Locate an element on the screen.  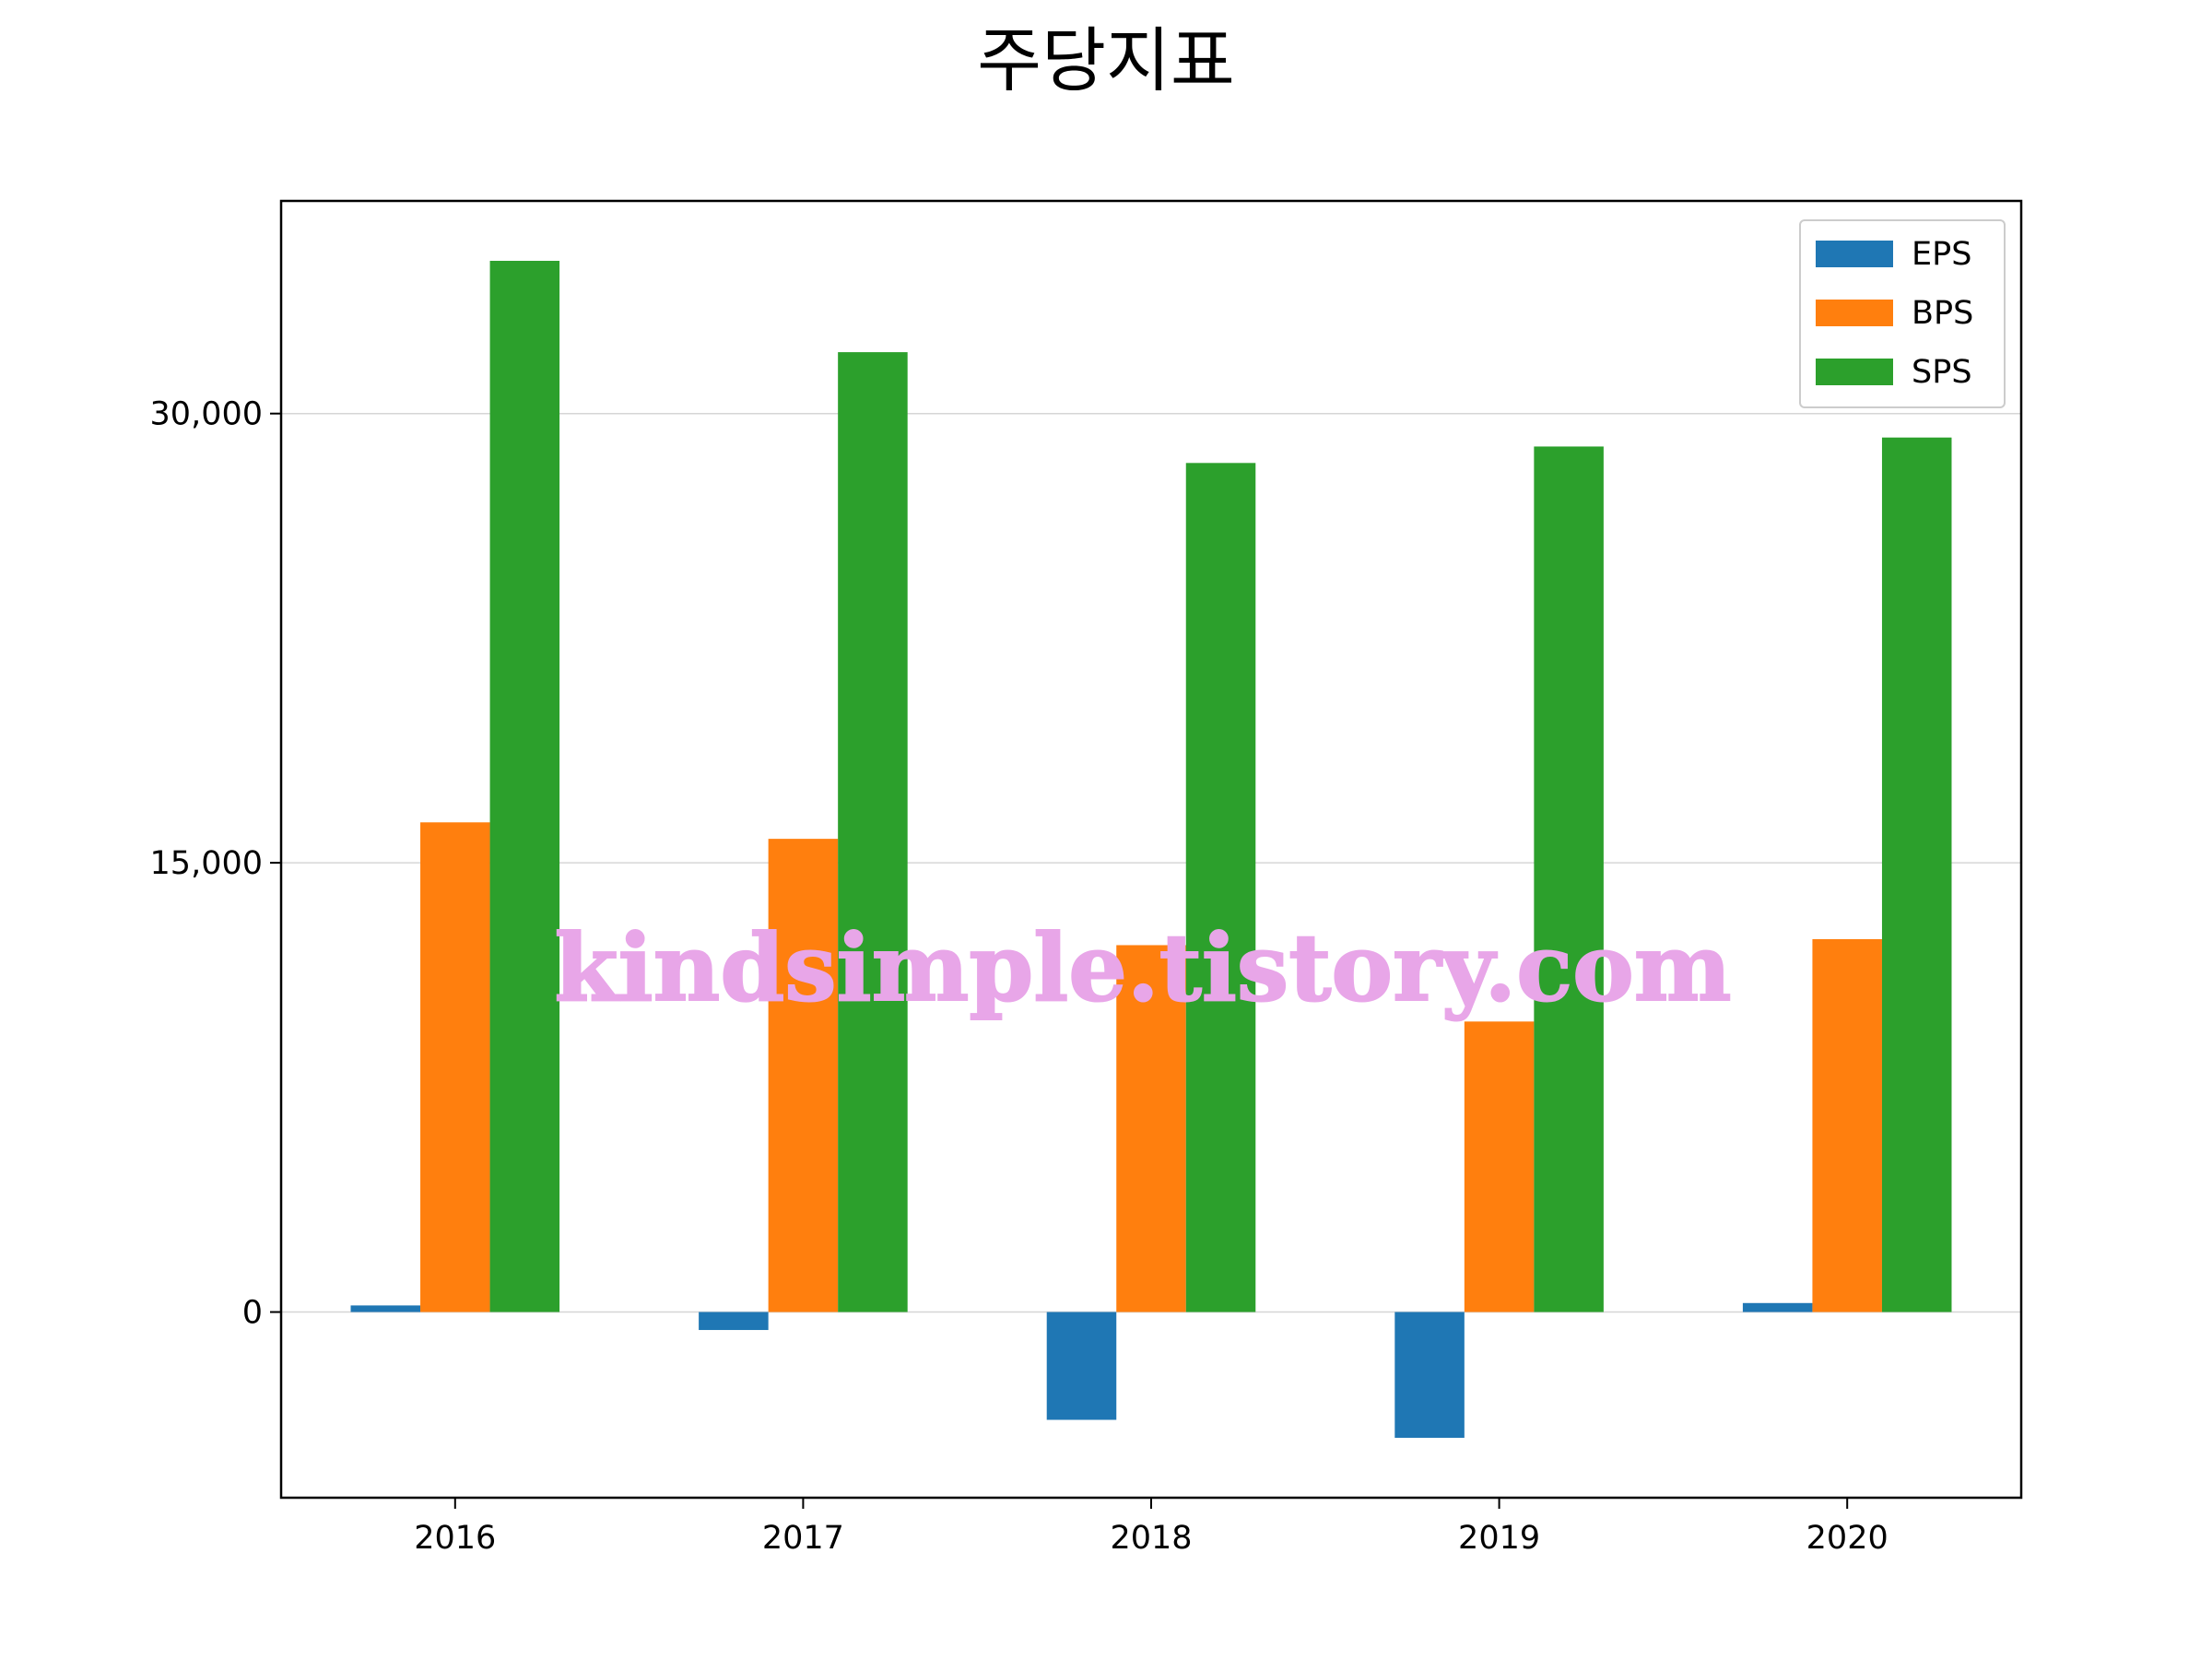
bar-sps-2017 is located at coordinates (873, 832).